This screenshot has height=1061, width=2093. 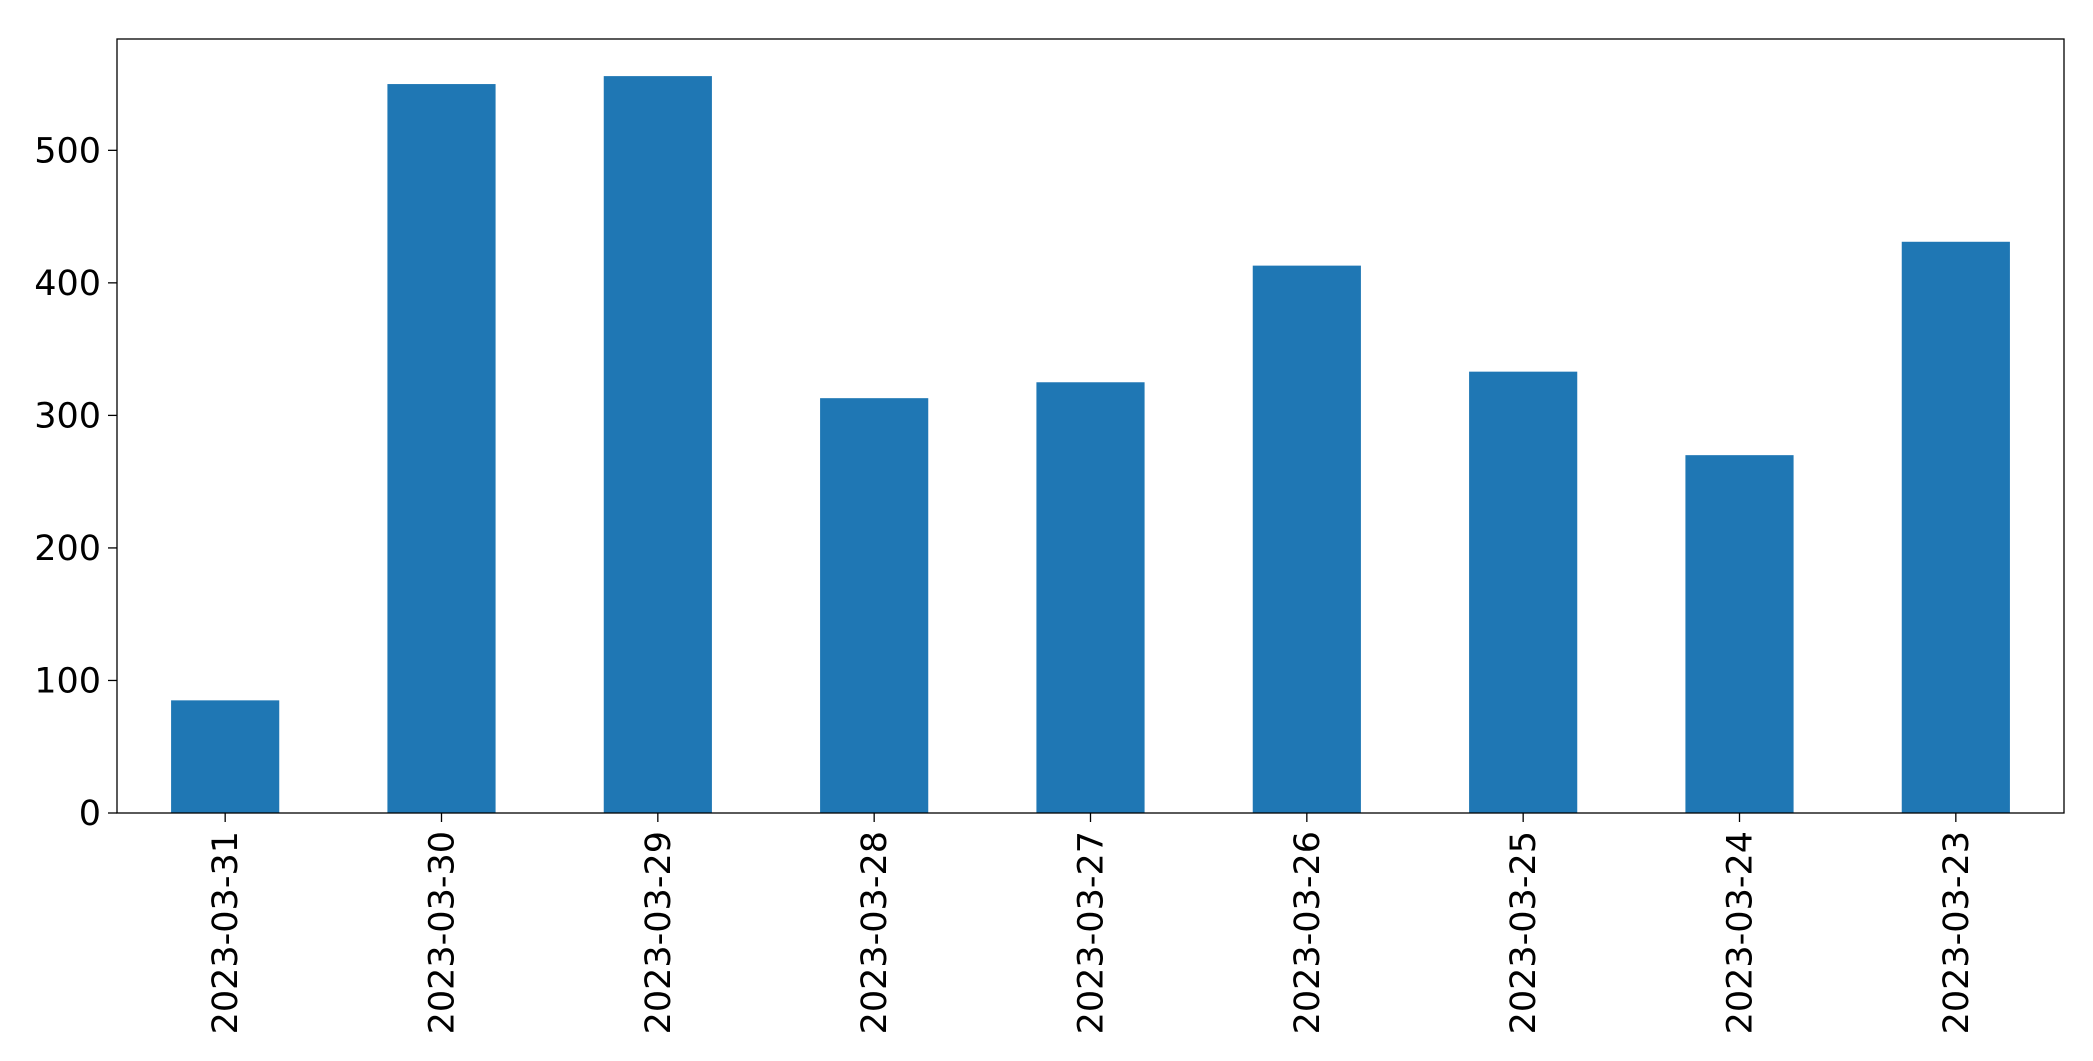 I want to click on x-tick-label: 2023-03-29, so click(x=659, y=932).